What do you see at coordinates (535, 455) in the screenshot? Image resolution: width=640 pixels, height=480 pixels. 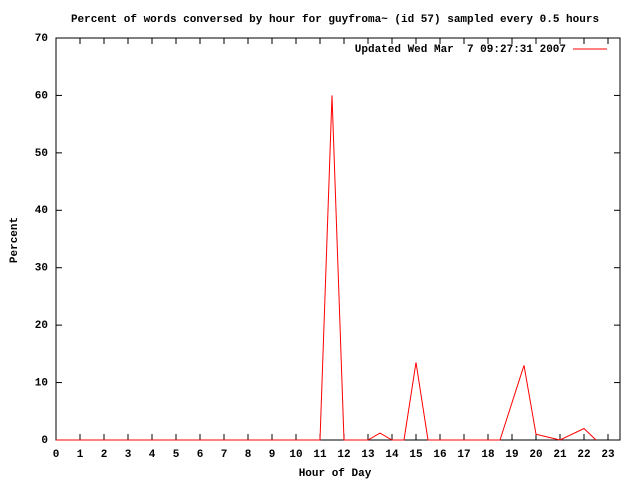 I see `x-tick-label: 20` at bounding box center [535, 455].